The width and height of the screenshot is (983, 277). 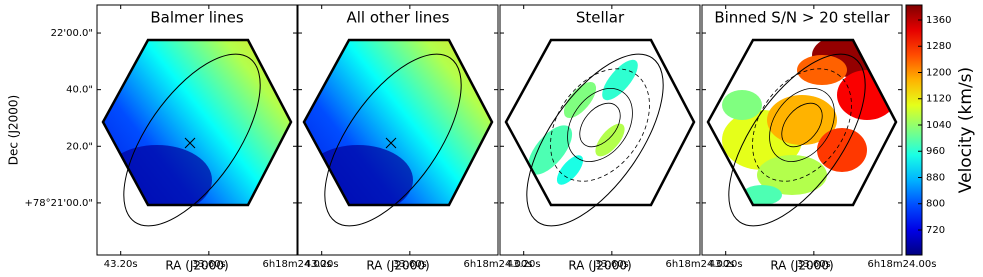 I want to click on colorbar-tick-label: 1040, so click(x=938, y=125).